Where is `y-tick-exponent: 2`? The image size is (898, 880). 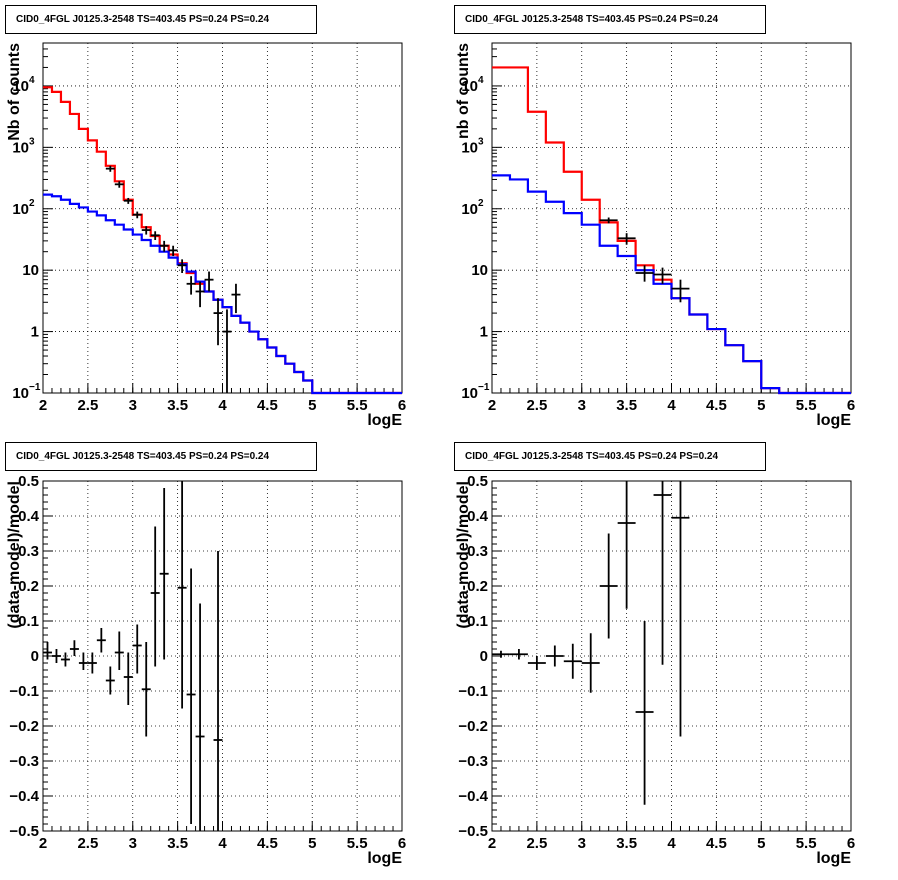 y-tick-exponent: 2 is located at coordinates (32, 203).